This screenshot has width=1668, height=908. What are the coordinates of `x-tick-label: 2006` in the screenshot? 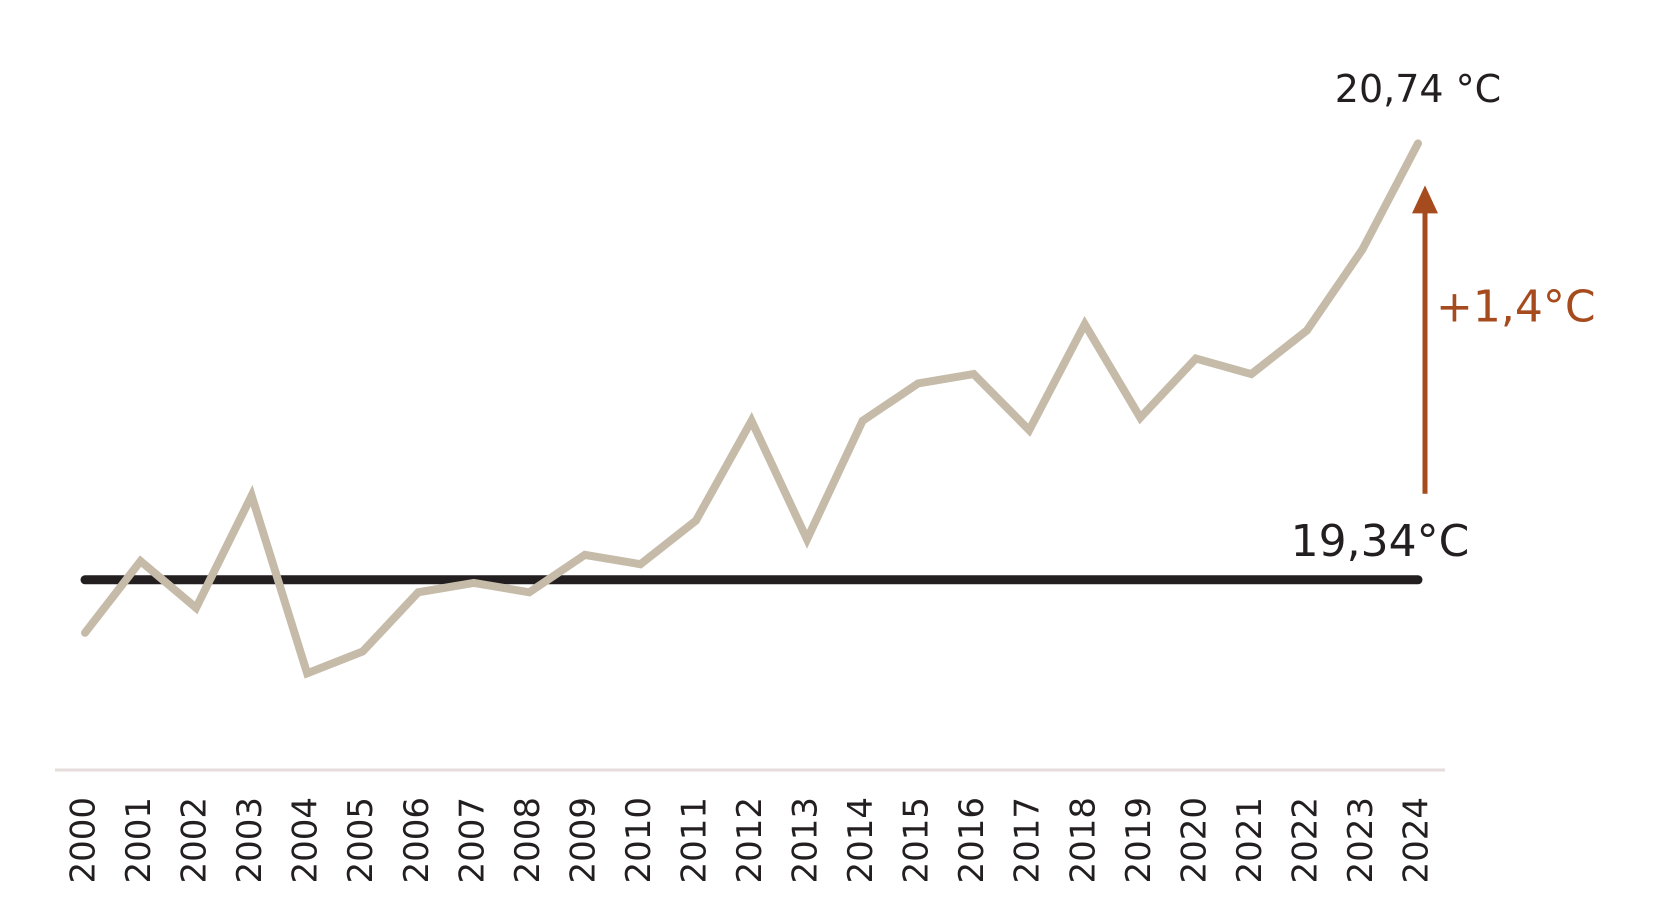 It's located at (417, 840).